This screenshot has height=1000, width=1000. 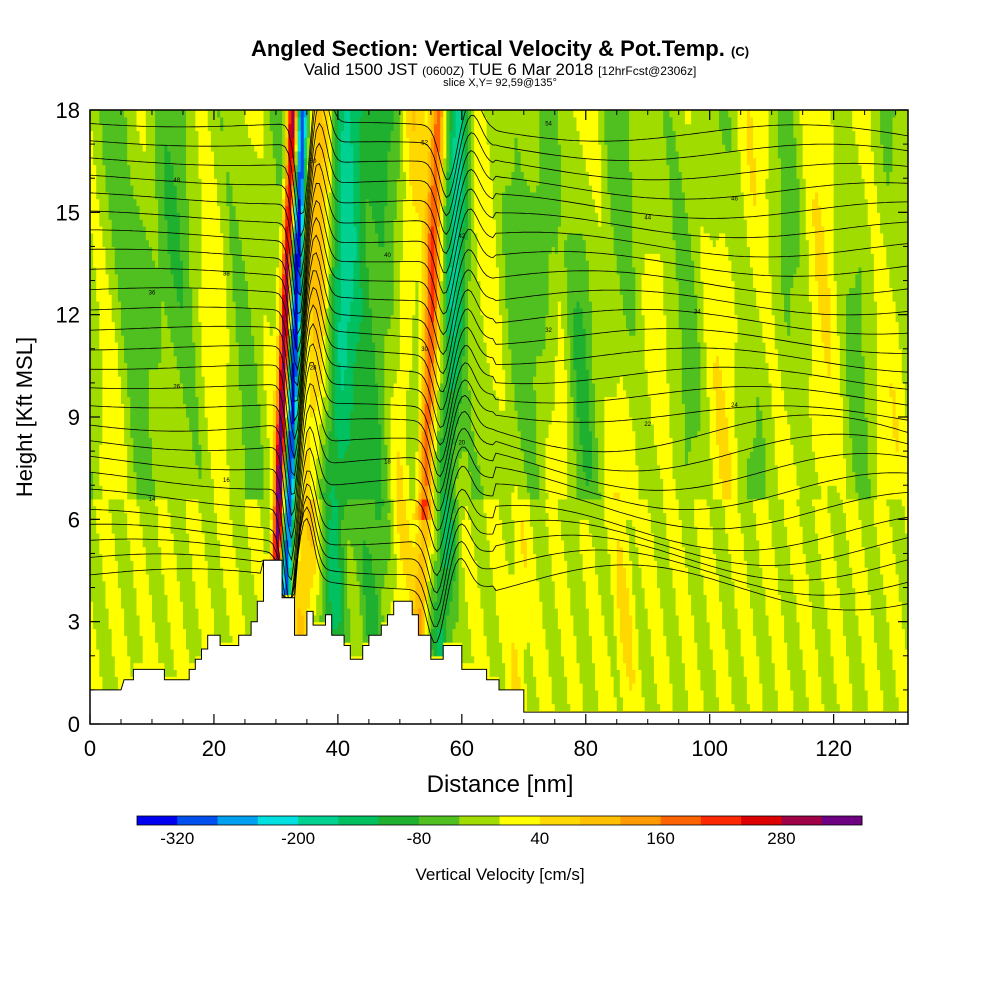 What do you see at coordinates (586, 748) in the screenshot?
I see `x-tick-label: 80` at bounding box center [586, 748].